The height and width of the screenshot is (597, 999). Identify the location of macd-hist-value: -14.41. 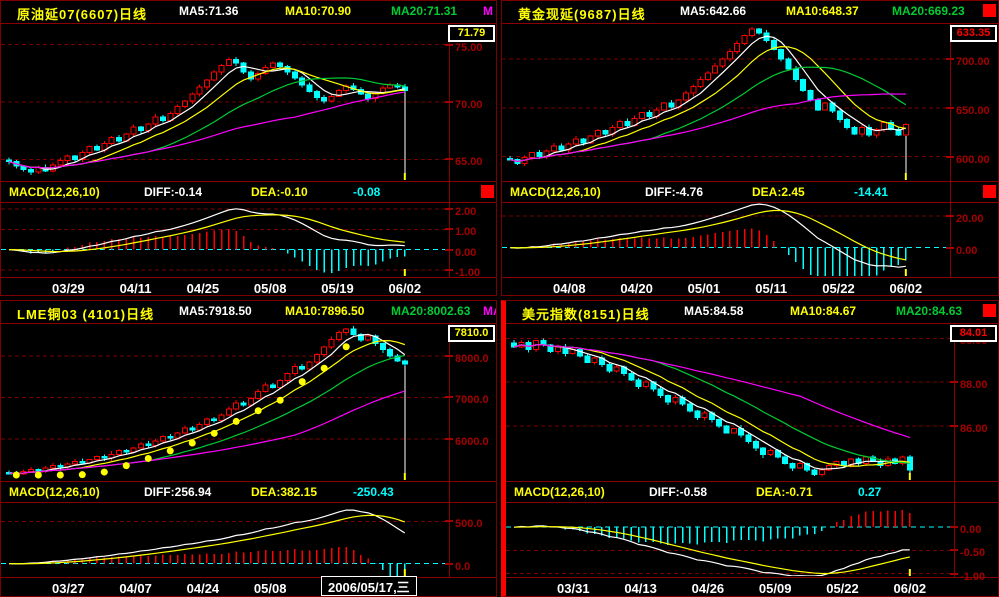
(871, 192).